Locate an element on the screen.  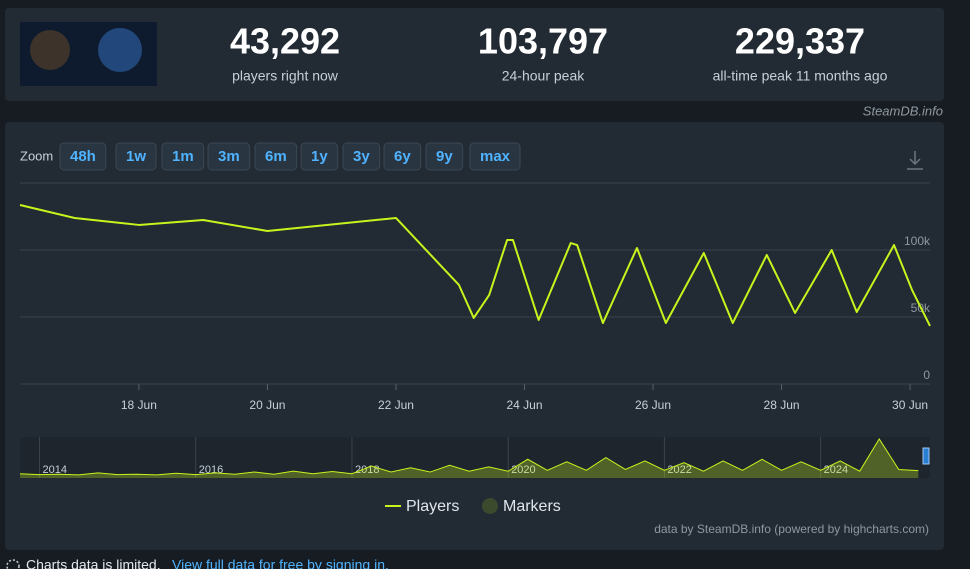
stat-value: 229,337 is located at coordinates (800, 41).